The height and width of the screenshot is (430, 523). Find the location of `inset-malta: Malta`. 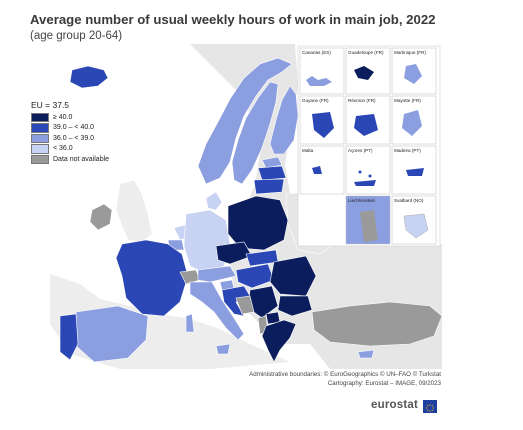

inset-malta: Malta is located at coordinates (308, 150).